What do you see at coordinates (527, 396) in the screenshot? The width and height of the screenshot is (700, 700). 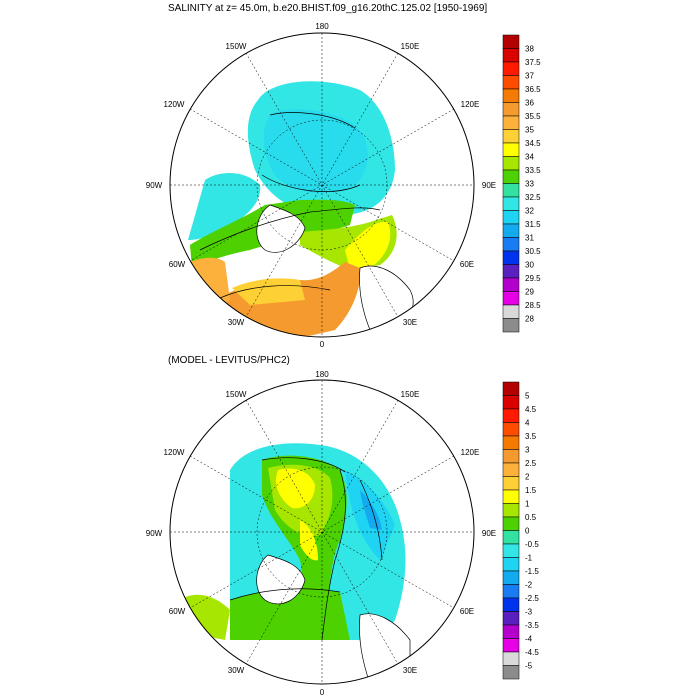 I see `difference-colorbar-label: 5` at bounding box center [527, 396].